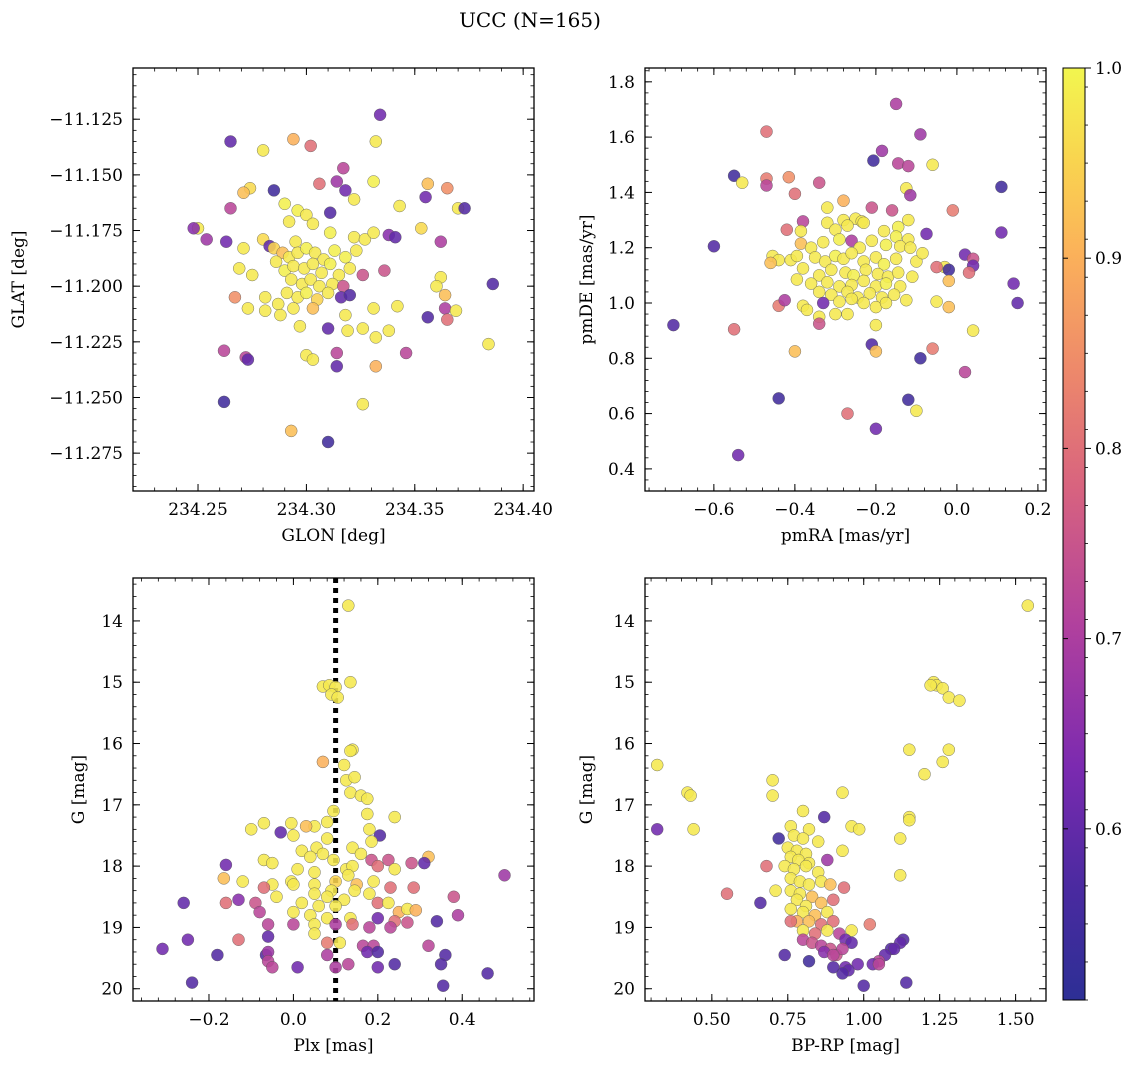 The image size is (1136, 1068). I want to click on x-axis-label: GLON [deg], so click(333, 536).